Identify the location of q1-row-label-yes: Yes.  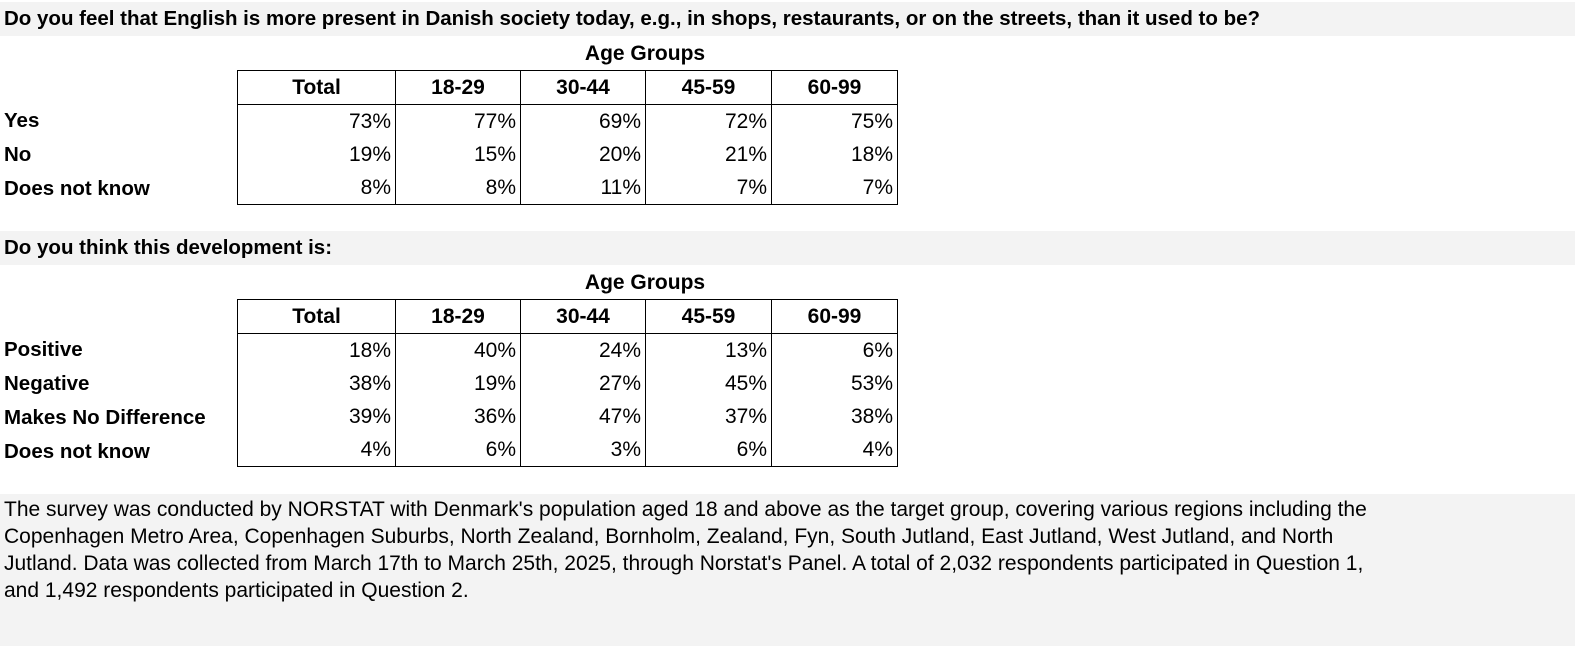
(22, 120).